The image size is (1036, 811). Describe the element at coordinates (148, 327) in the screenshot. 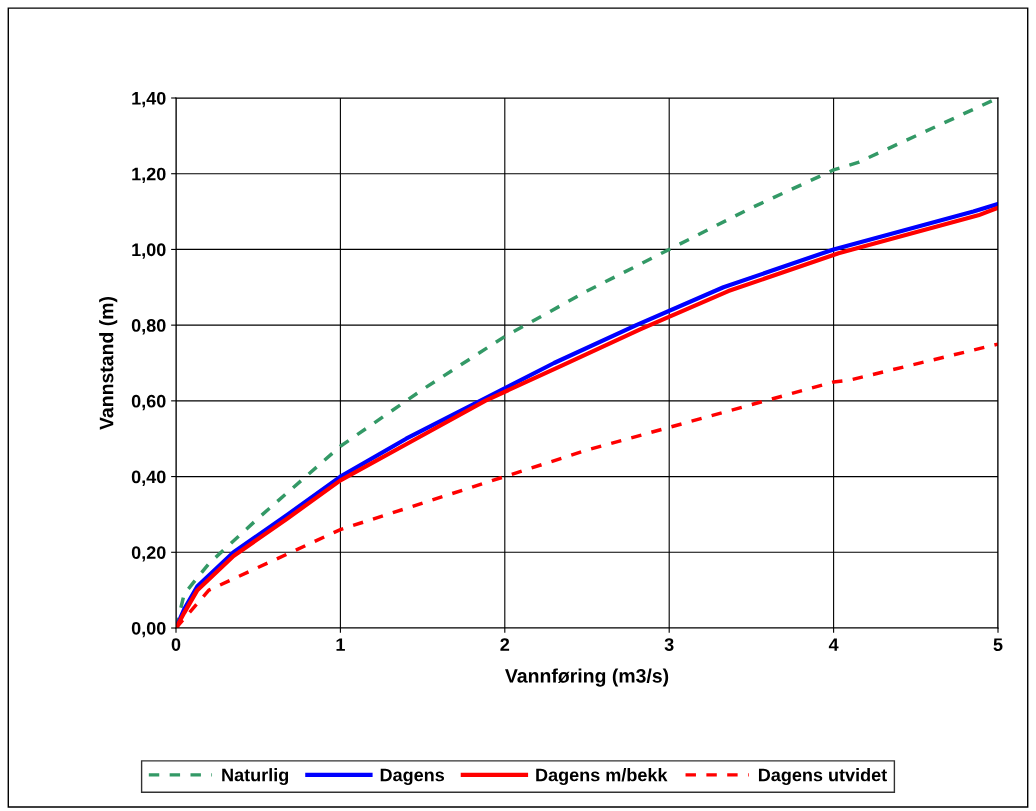

I see `y-tick-label: 0,80` at that location.